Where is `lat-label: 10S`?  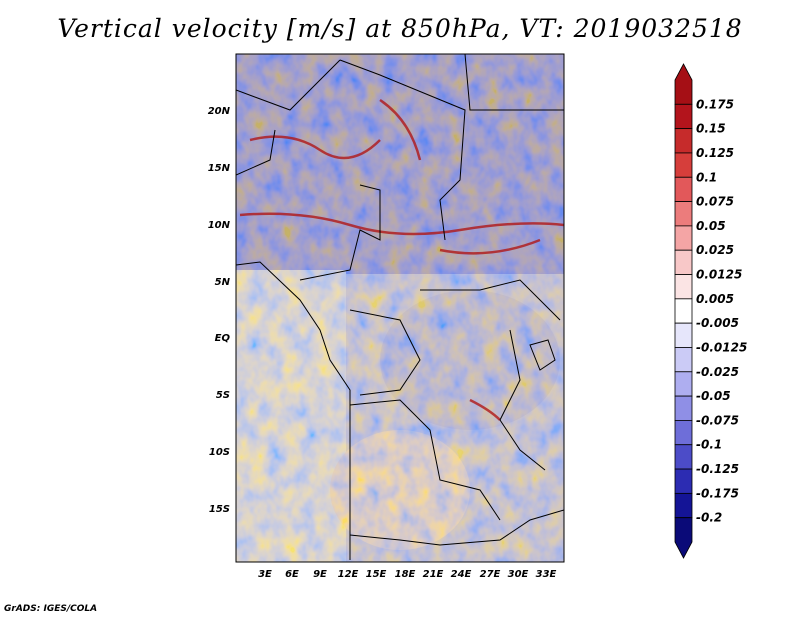
lat-label: 10S is located at coordinates (219, 452).